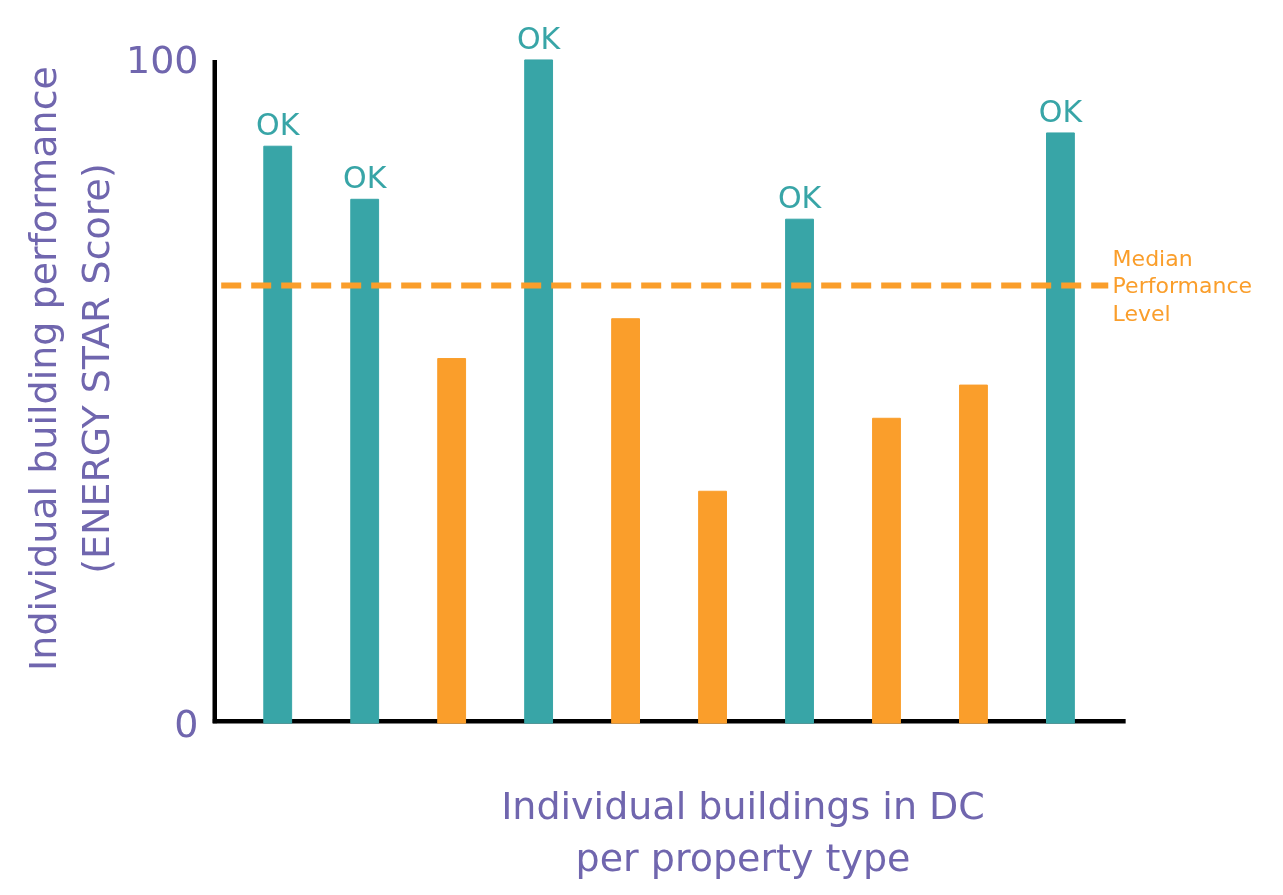 The image size is (1283, 895). Describe the element at coordinates (1182, 285) in the screenshot. I see `ref-line-label: Median Performance Level` at that location.